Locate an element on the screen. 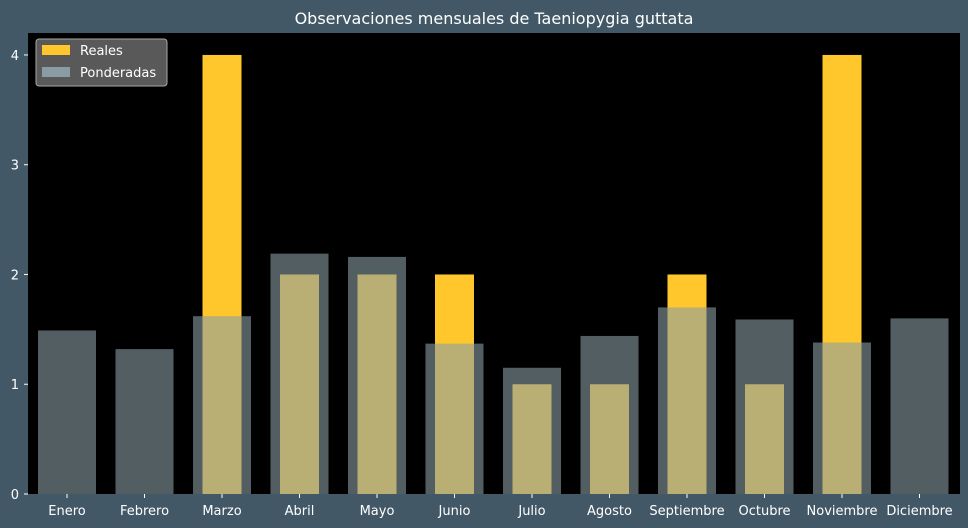 This screenshot has height=528, width=968. x-tick-label-mayo: Mayo is located at coordinates (377, 511).